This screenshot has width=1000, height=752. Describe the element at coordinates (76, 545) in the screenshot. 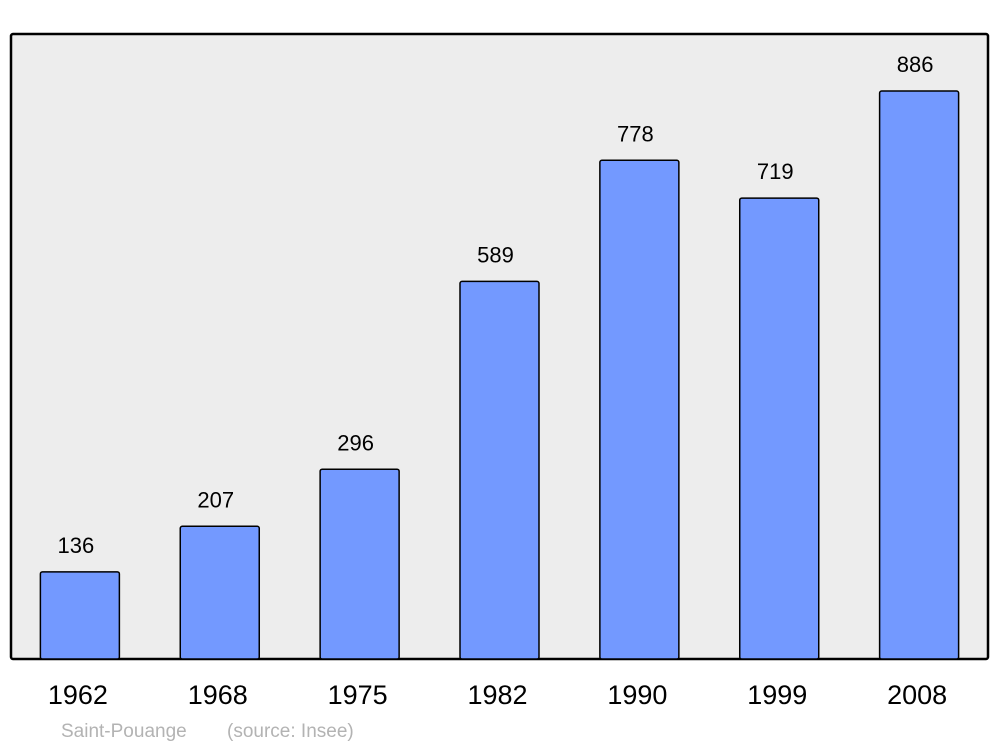

I see `data-label-1962: 136` at that location.